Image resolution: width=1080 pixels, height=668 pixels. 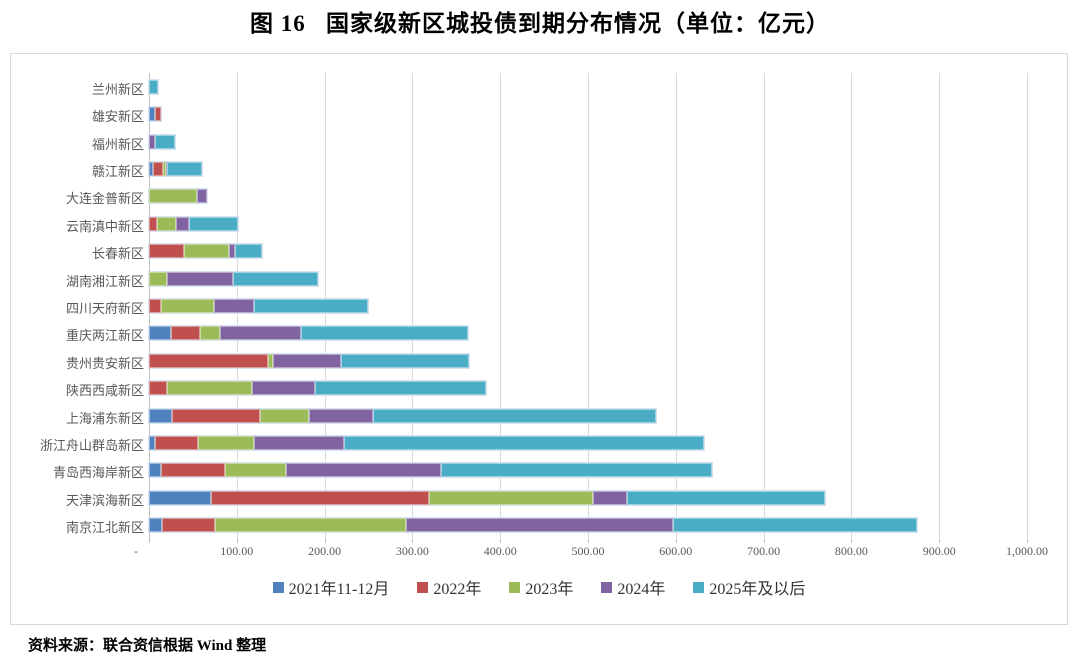 What do you see at coordinates (676, 551) in the screenshot?
I see `x-axis-tick-label: 600.00` at bounding box center [676, 551].